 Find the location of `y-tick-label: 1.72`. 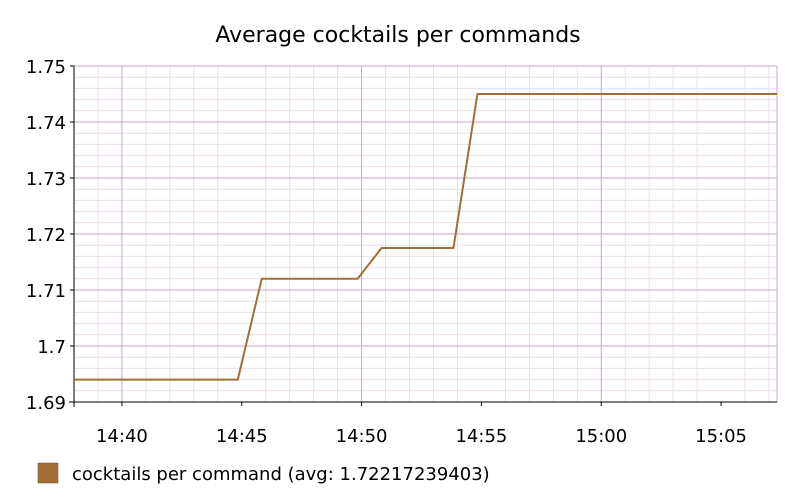

y-tick-label: 1.72 is located at coordinates (46, 235).